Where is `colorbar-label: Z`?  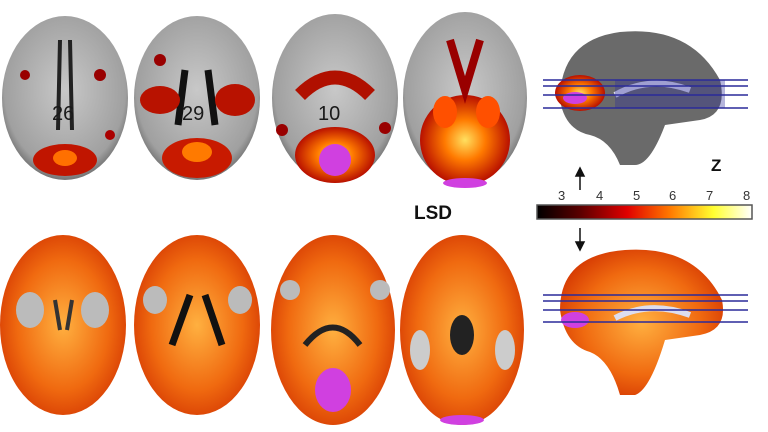
colorbar-label: Z is located at coordinates (716, 165).